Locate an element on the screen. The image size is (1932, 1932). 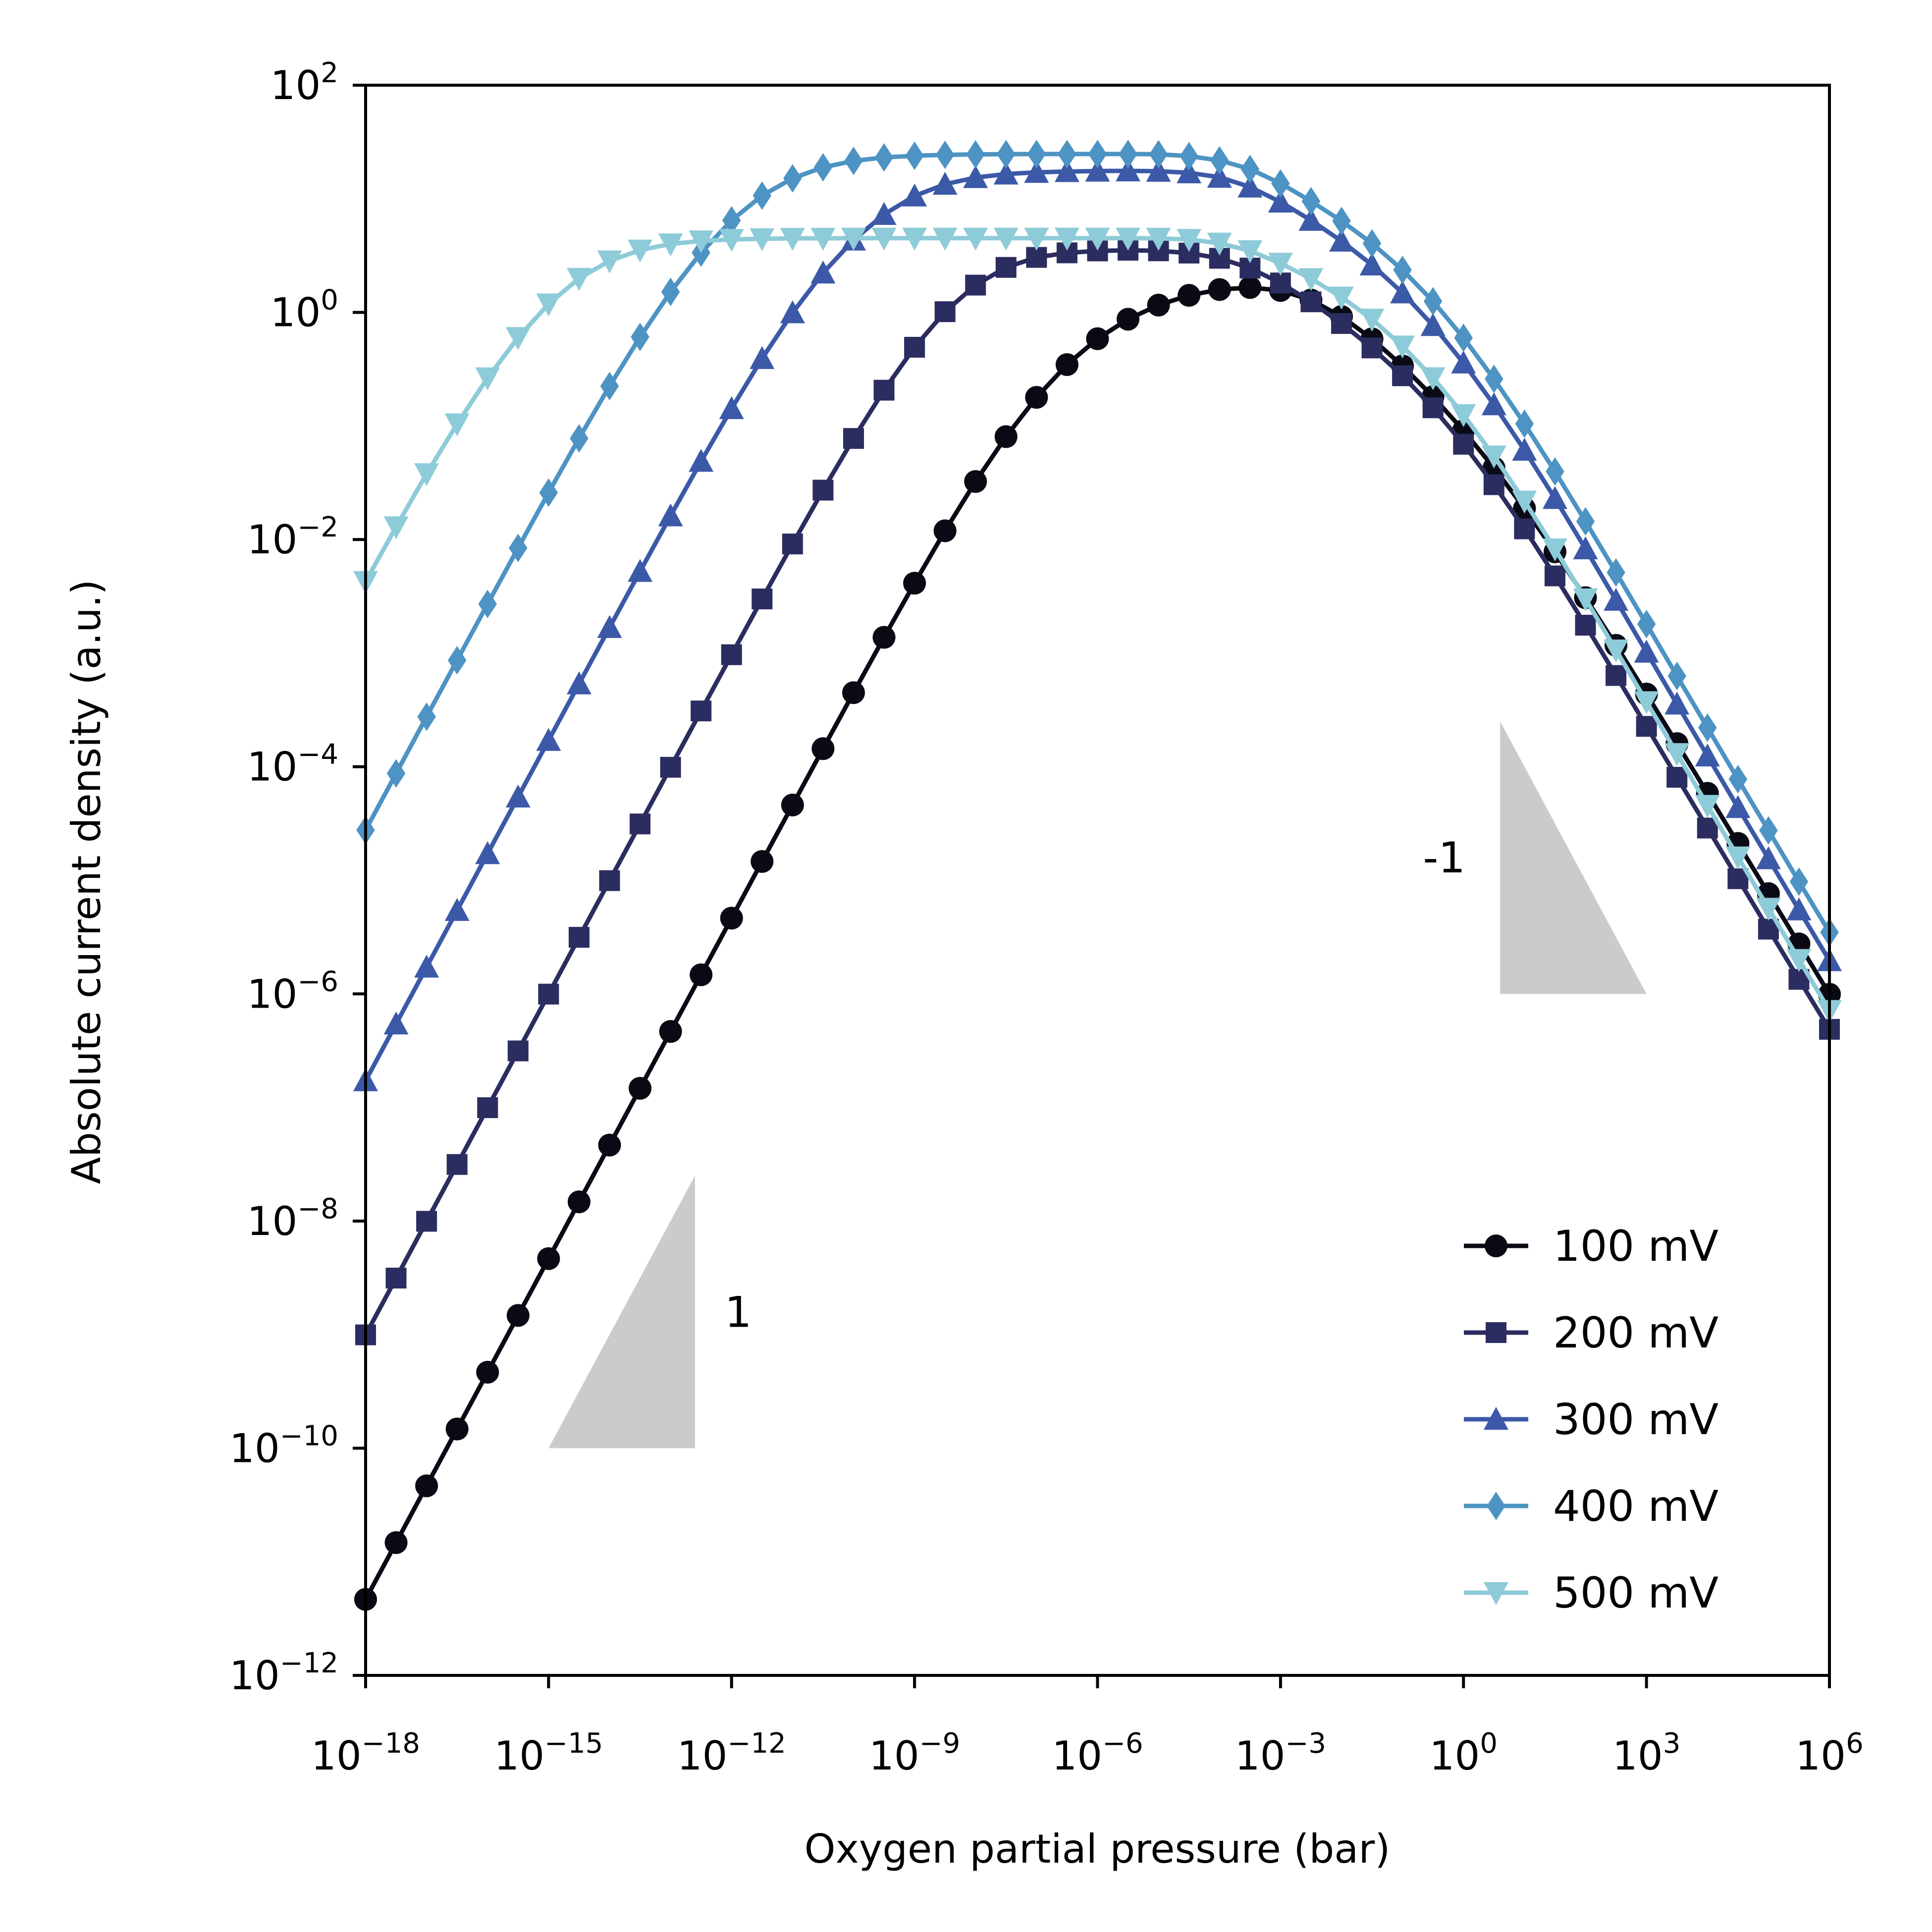
x-tick-label: 10⁻⁹ is located at coordinates (914, 1753).